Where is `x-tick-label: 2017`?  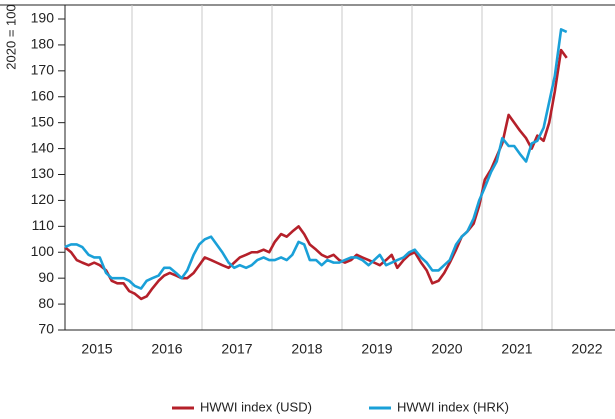
x-tick-label: 2017 is located at coordinates (236, 349).